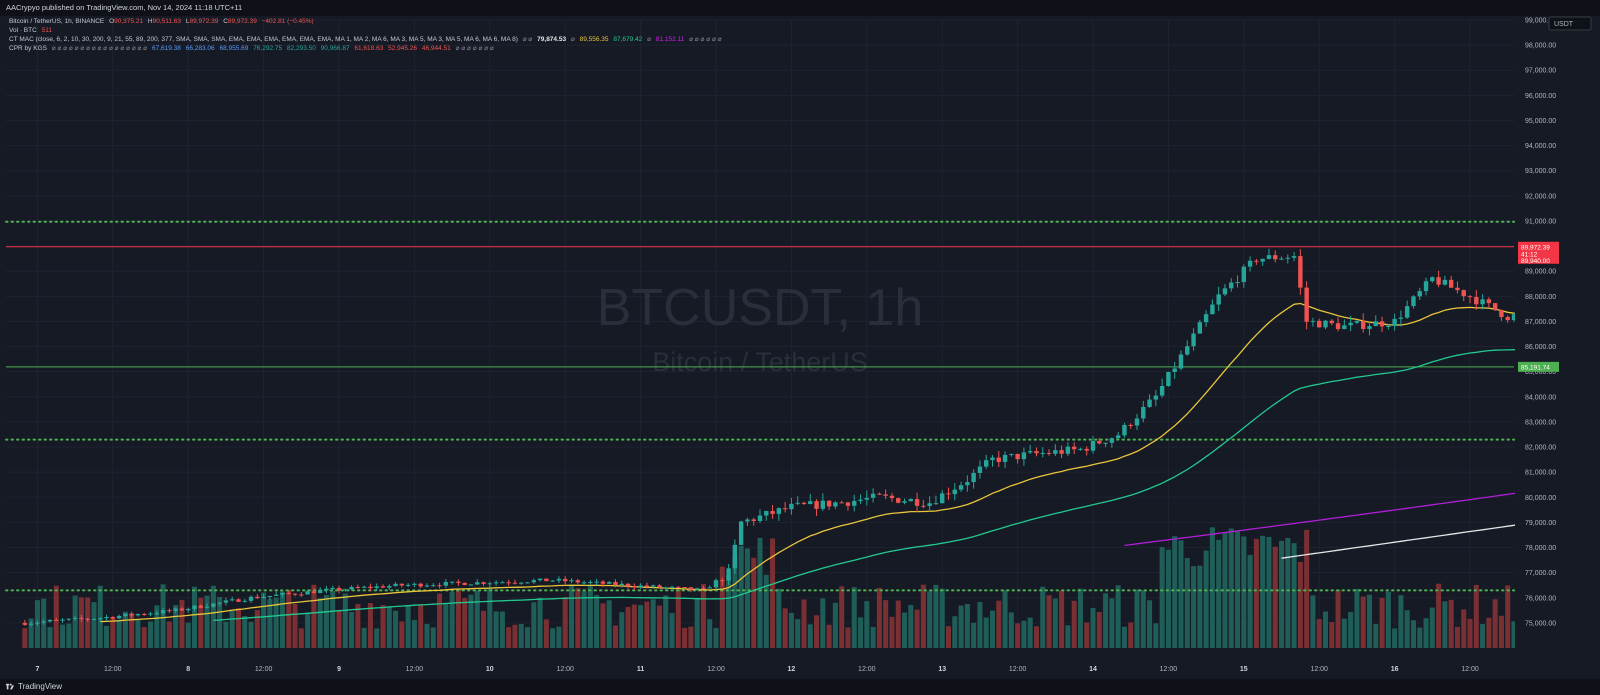 The height and width of the screenshot is (695, 1600). What do you see at coordinates (1540, 21) in the screenshot?
I see `price-tick-label: 99,000.00` at bounding box center [1540, 21].